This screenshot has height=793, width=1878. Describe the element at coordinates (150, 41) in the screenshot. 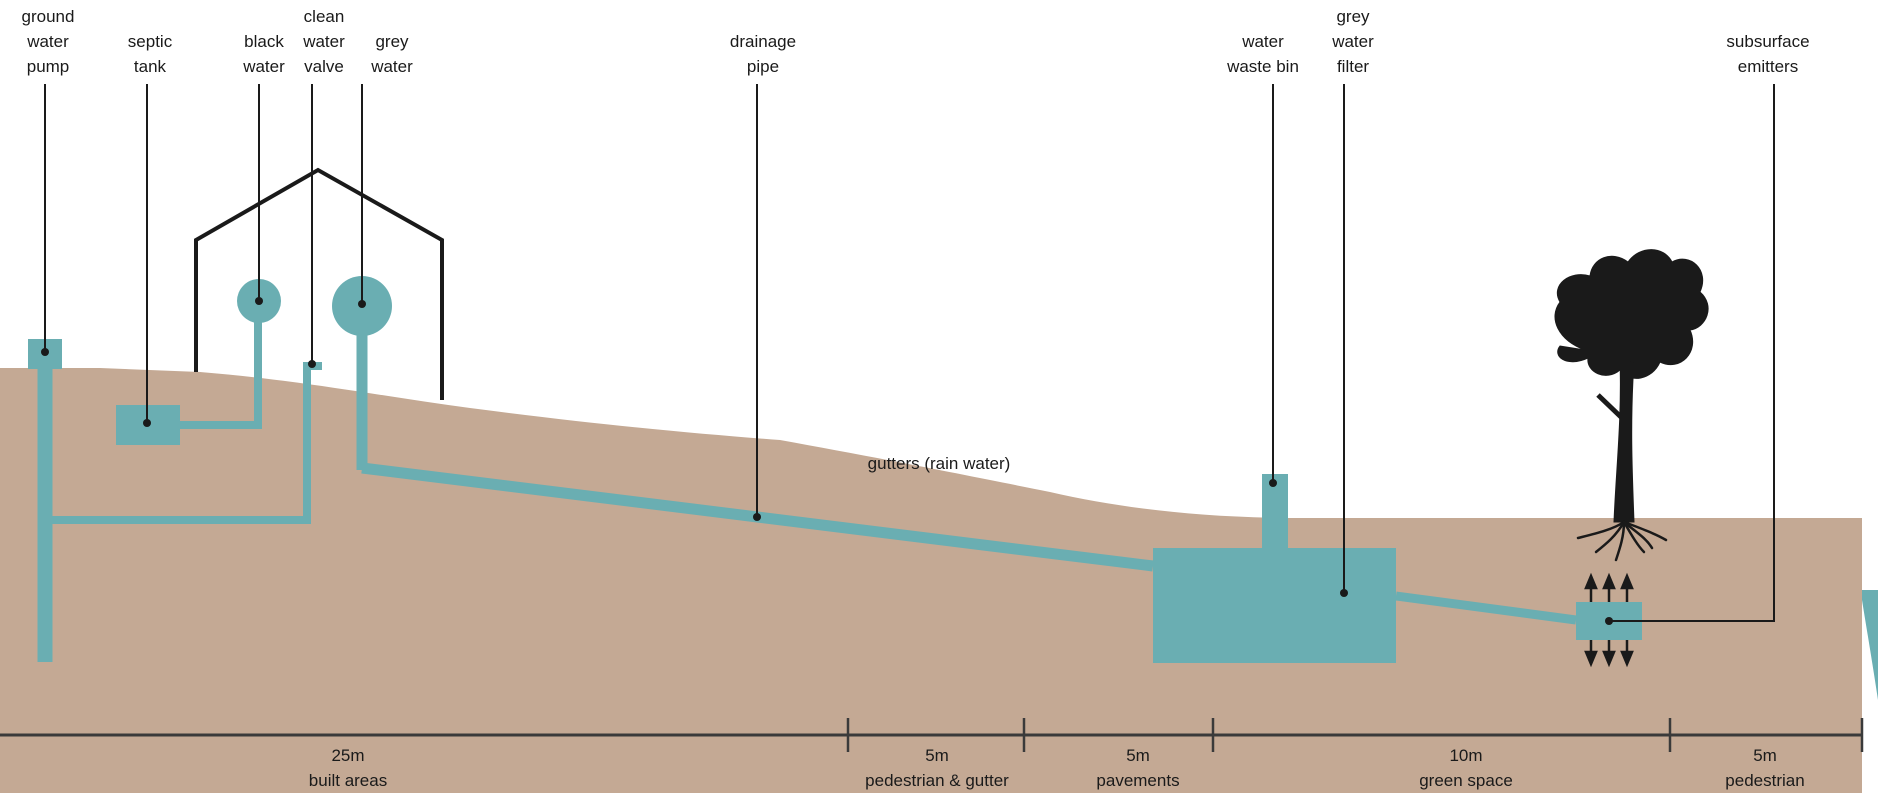

I see `svg-text: septic` at that location.